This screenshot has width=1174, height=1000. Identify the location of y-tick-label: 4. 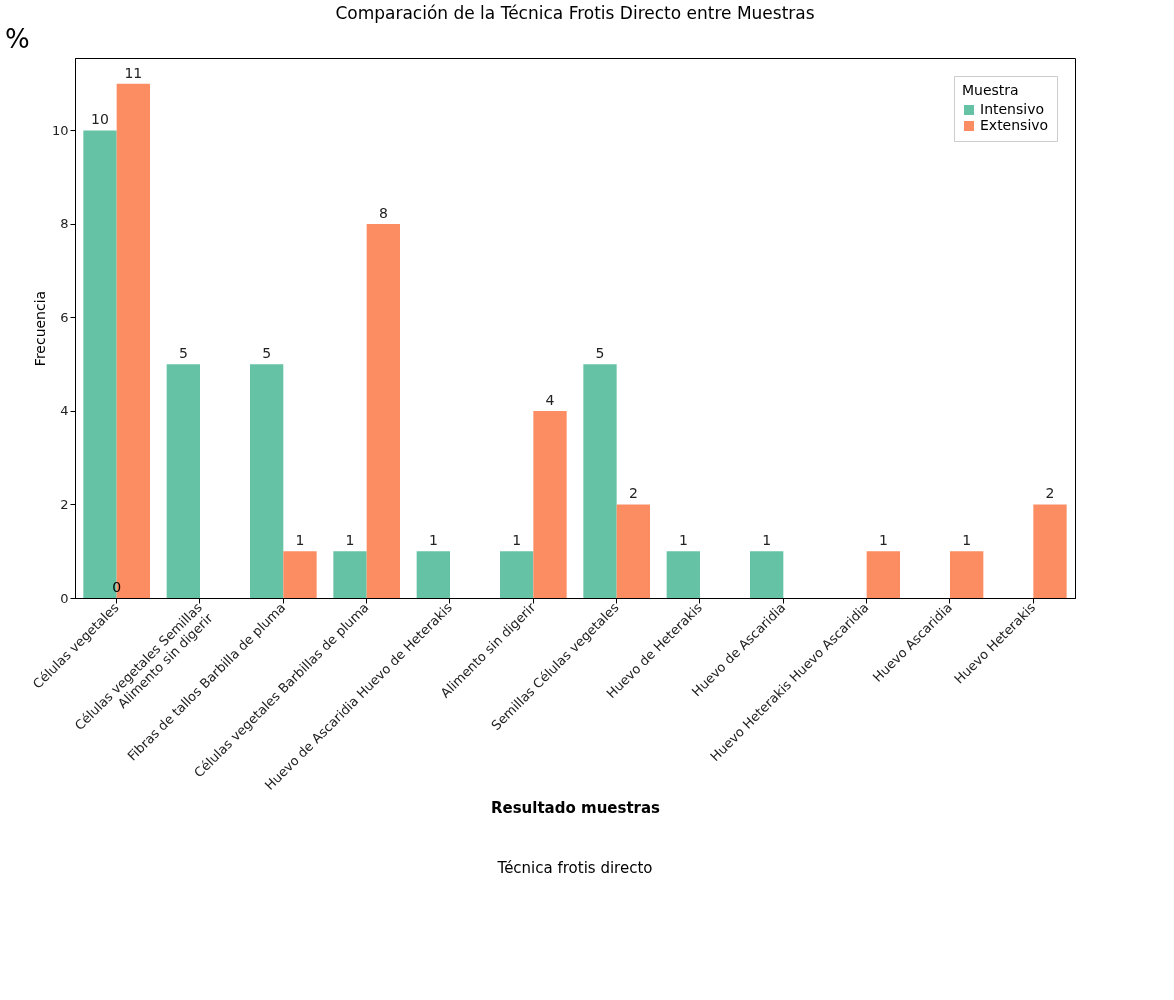
(64, 411).